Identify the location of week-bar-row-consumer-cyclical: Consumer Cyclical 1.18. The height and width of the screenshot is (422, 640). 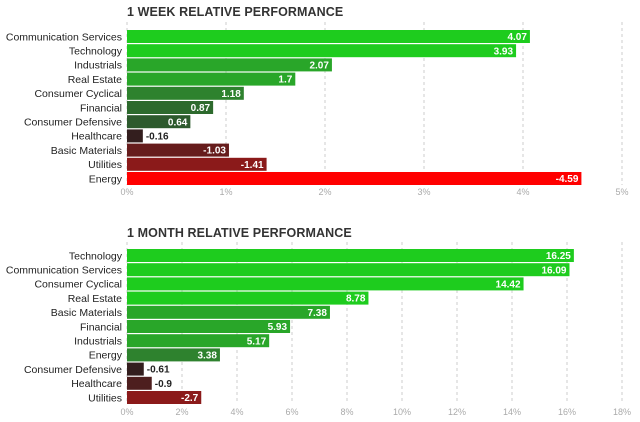
(139, 93).